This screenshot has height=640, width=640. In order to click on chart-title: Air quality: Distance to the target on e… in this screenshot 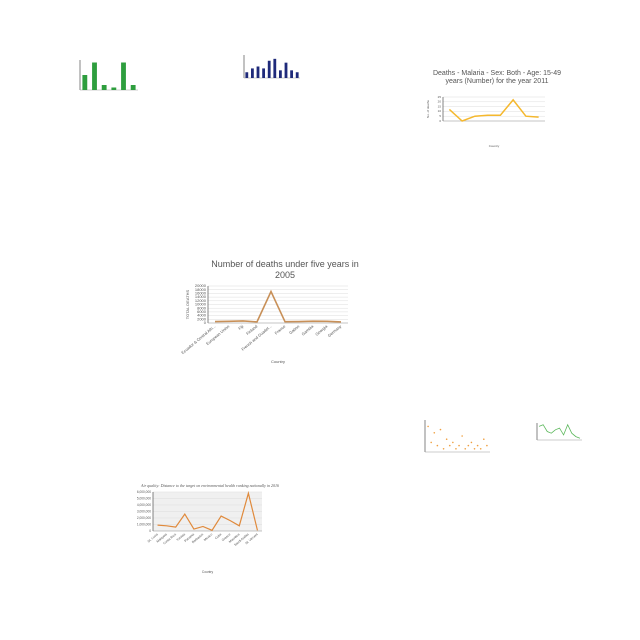, I will do `click(210, 485)`.